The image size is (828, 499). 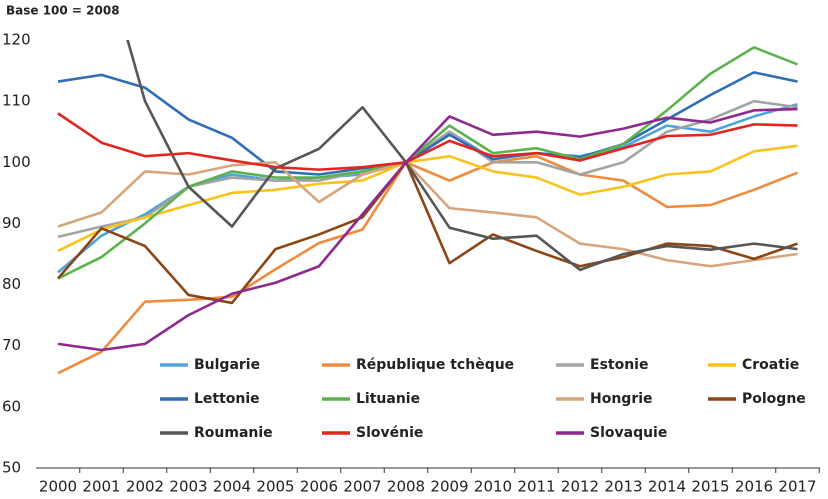 I want to click on legend-label: Slovaquie, so click(x=628, y=433).